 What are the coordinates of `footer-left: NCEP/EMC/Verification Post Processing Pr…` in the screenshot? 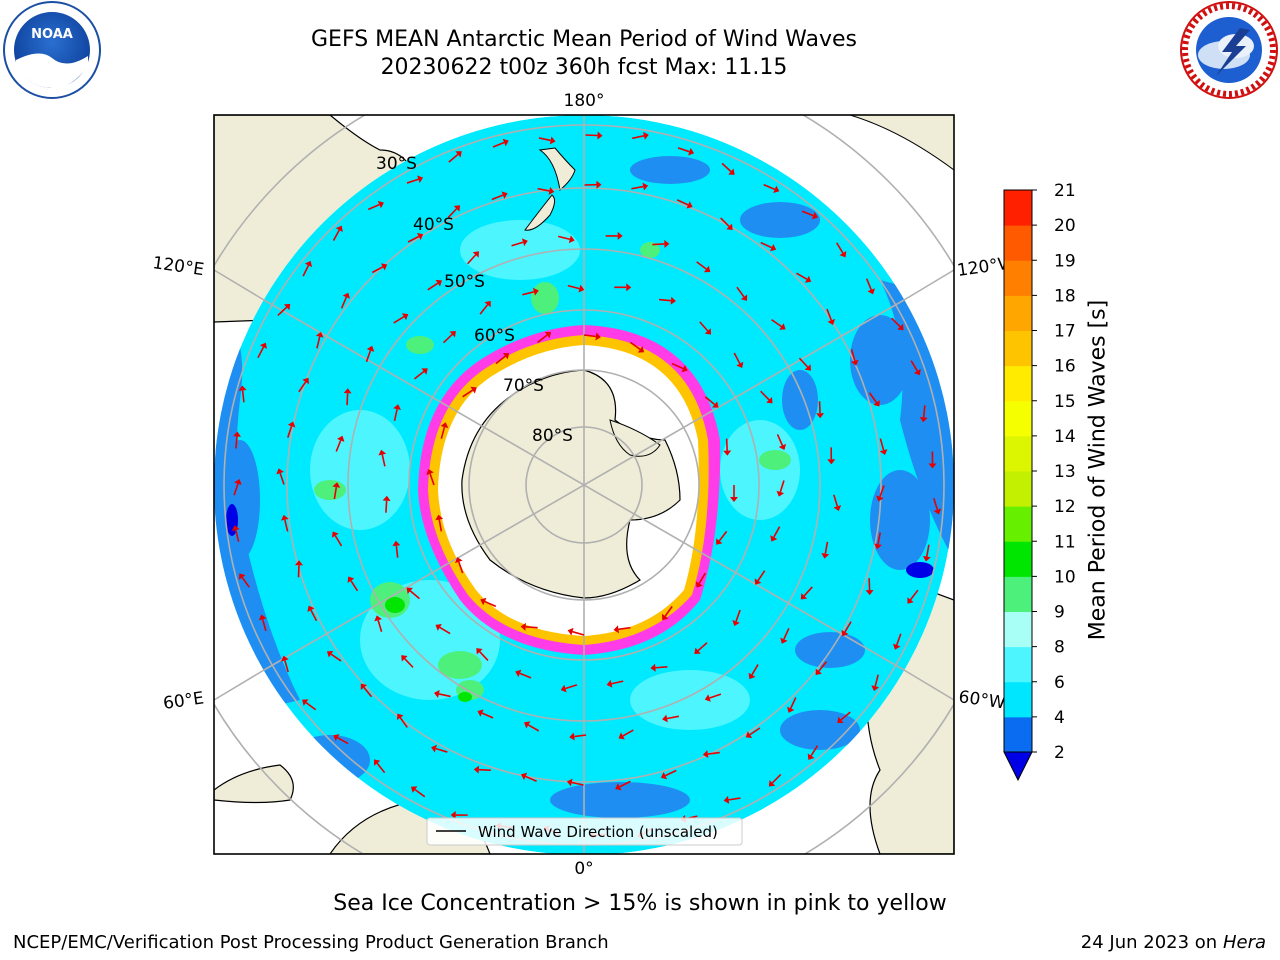 It's located at (311, 942).